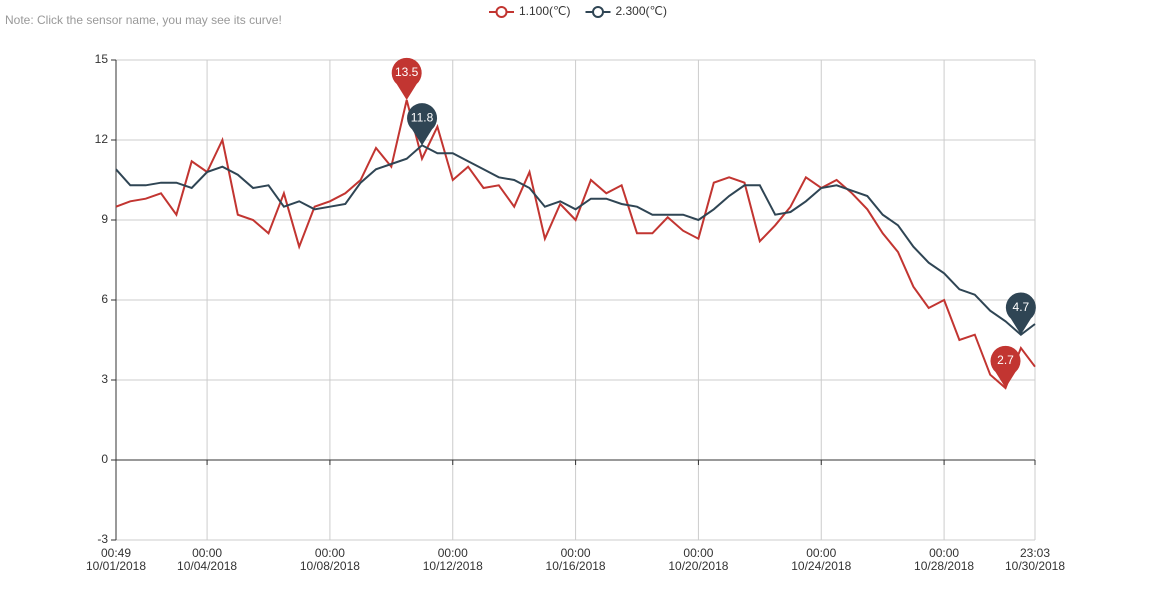  I want to click on legend: 1.100(℃) 2.300(℃), so click(578, 11).